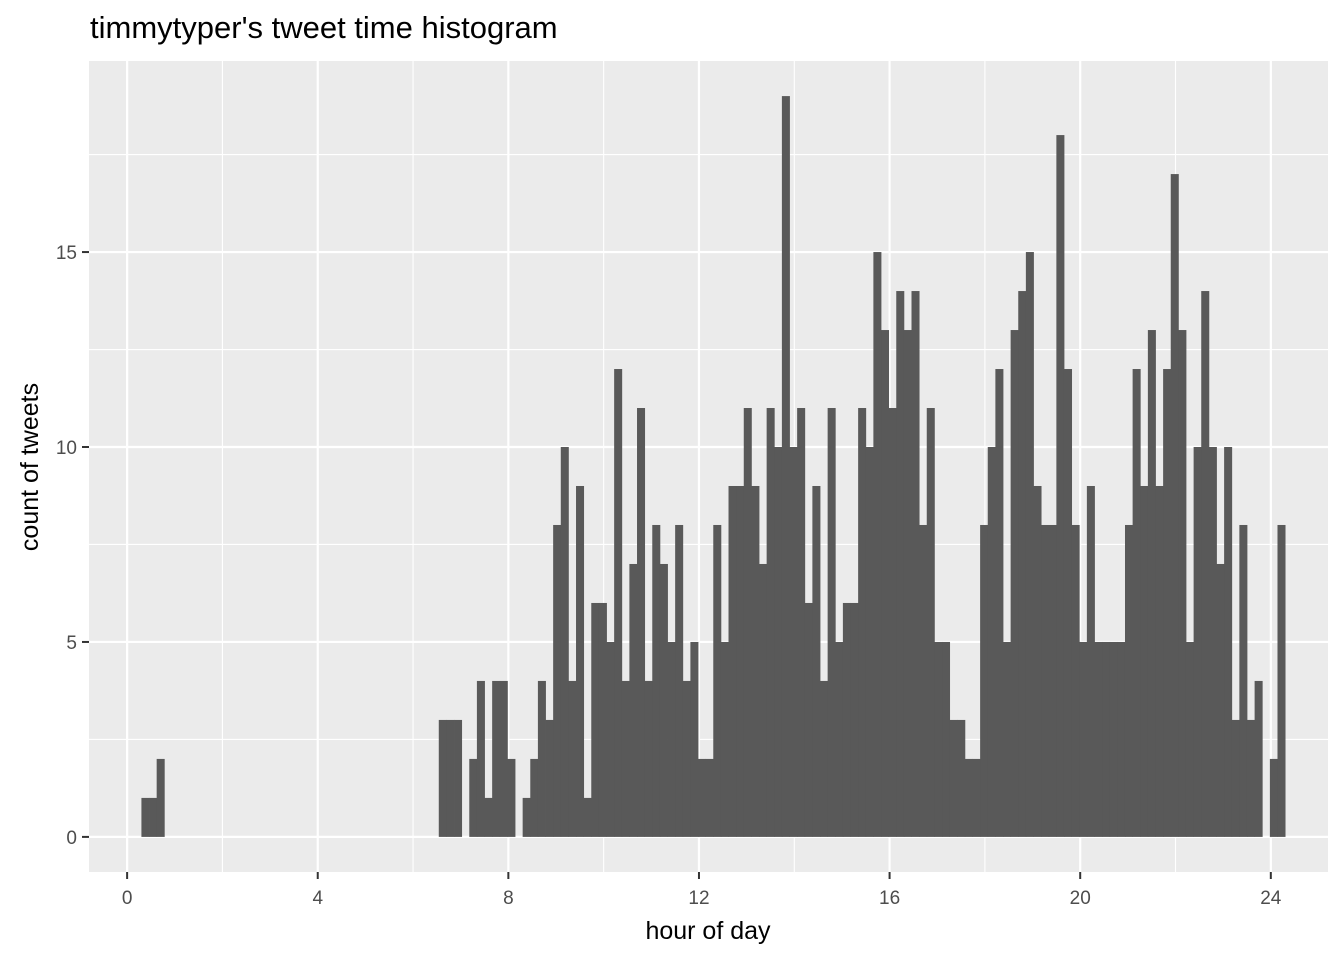  I want to click on x-tick-label: 24, so click(1271, 898).